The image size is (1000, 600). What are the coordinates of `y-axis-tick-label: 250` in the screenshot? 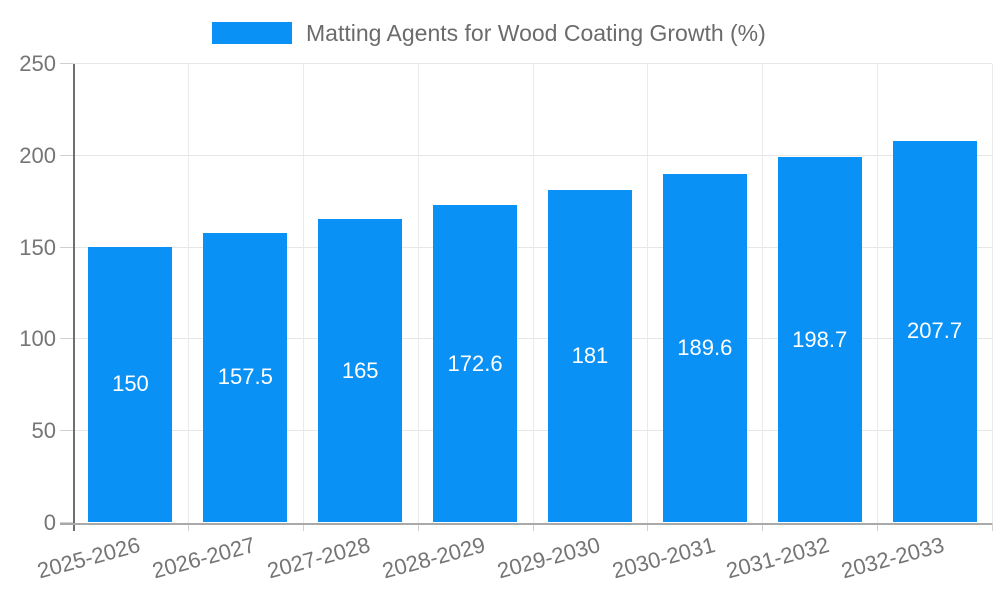 It's located at (37, 63).